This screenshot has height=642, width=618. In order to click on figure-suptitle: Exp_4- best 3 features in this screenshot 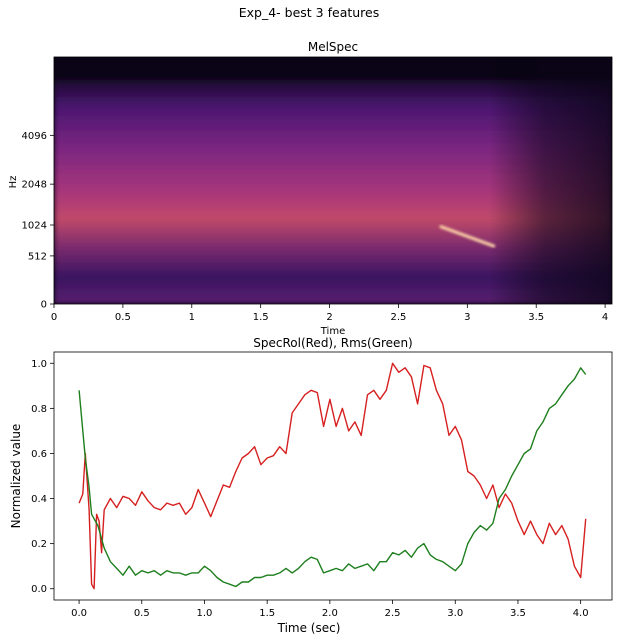, I will do `click(309, 12)`.